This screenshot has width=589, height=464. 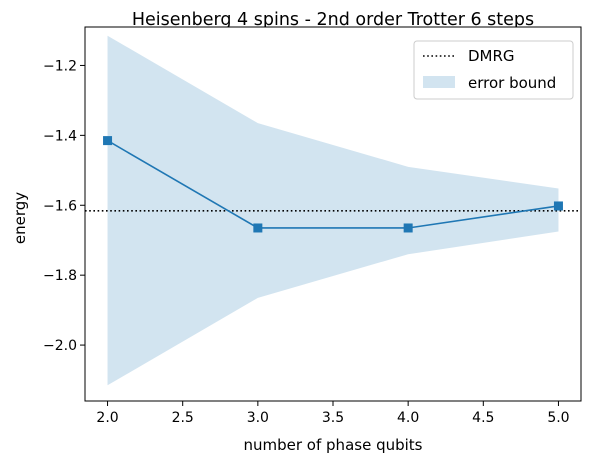 What do you see at coordinates (491, 56) in the screenshot?
I see `legend-dmrg-label: DMRG` at bounding box center [491, 56].